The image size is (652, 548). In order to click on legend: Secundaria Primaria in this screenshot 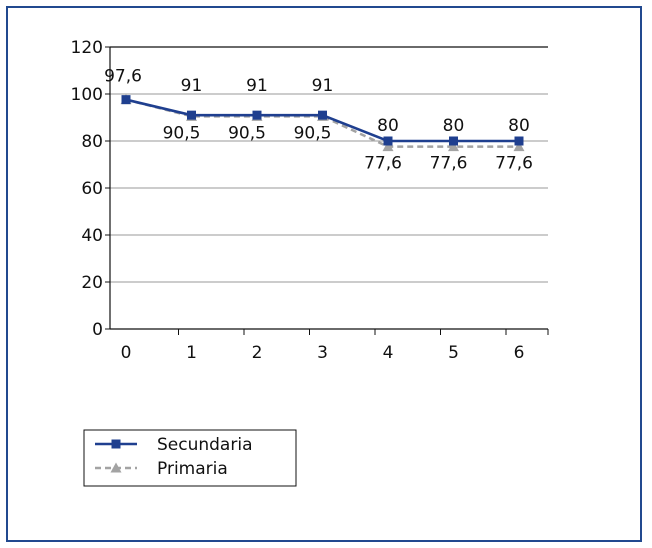, I will do `click(190, 458)`.